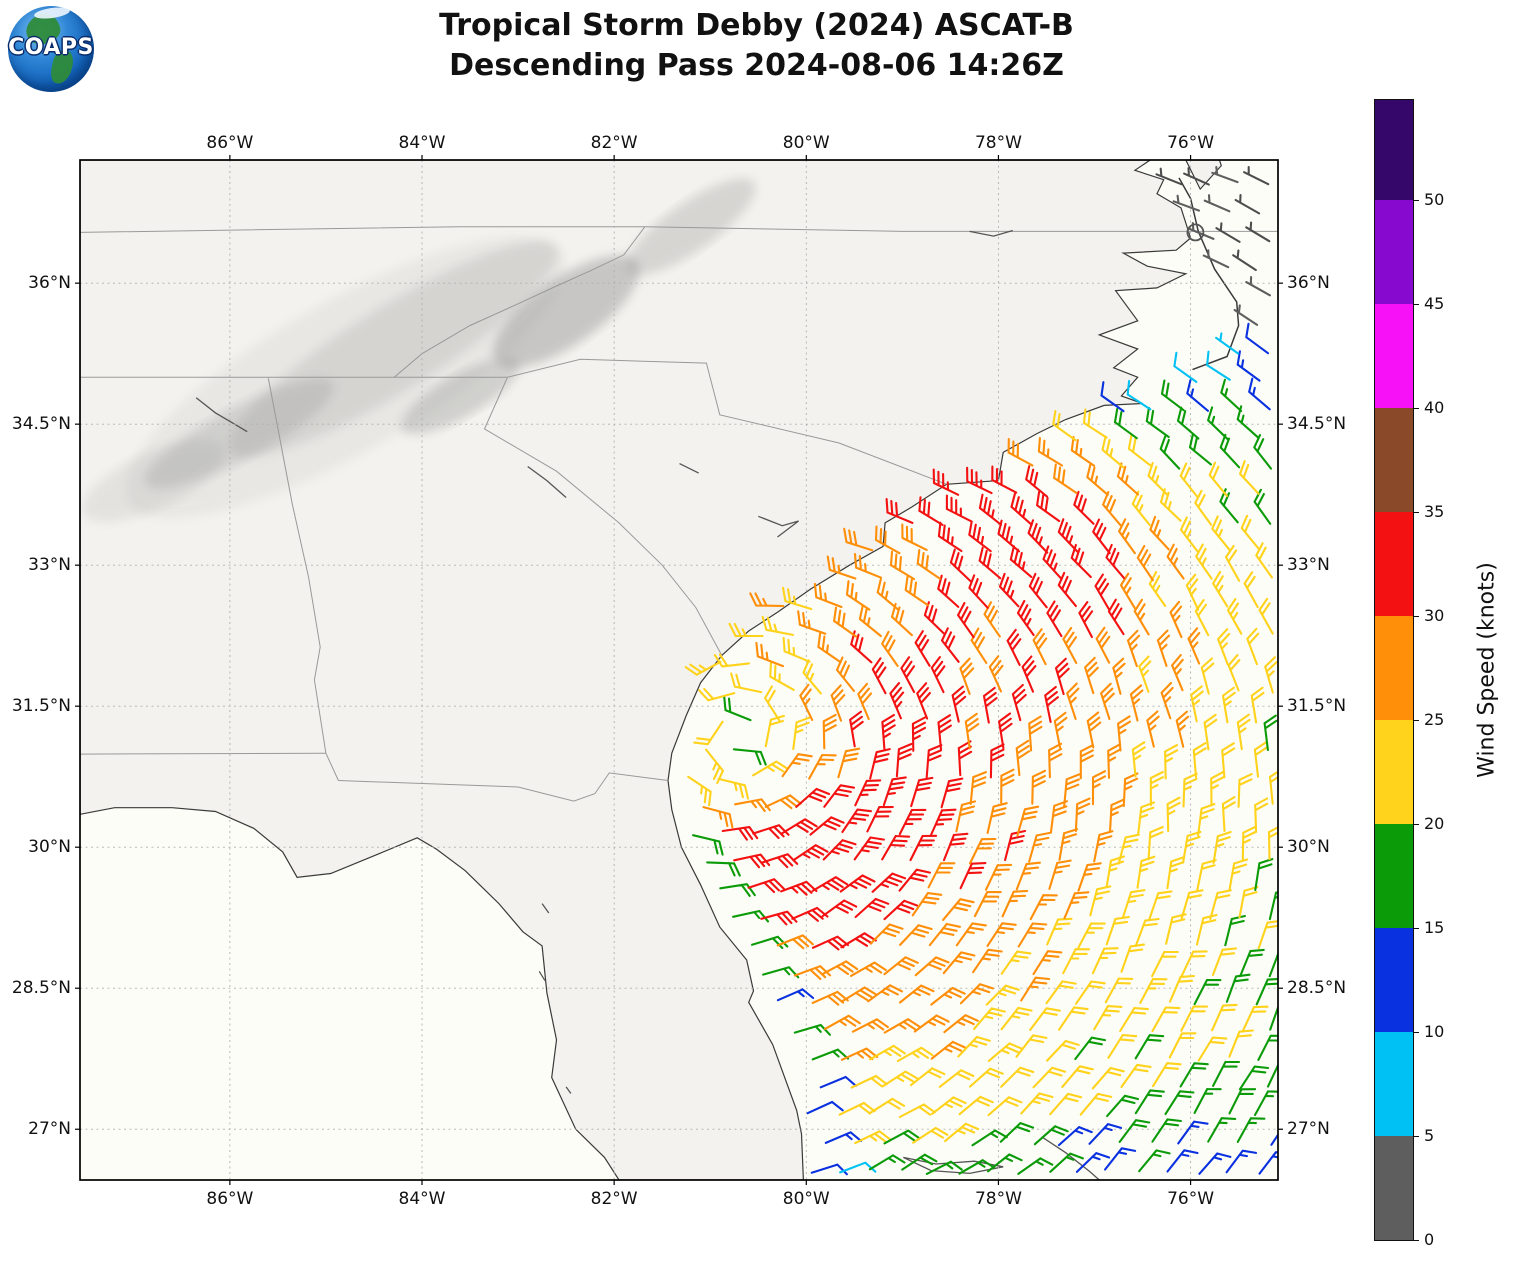 This screenshot has width=1513, height=1264. Describe the element at coordinates (1209, 274) in the screenshot. I see `barrier-island` at that location.